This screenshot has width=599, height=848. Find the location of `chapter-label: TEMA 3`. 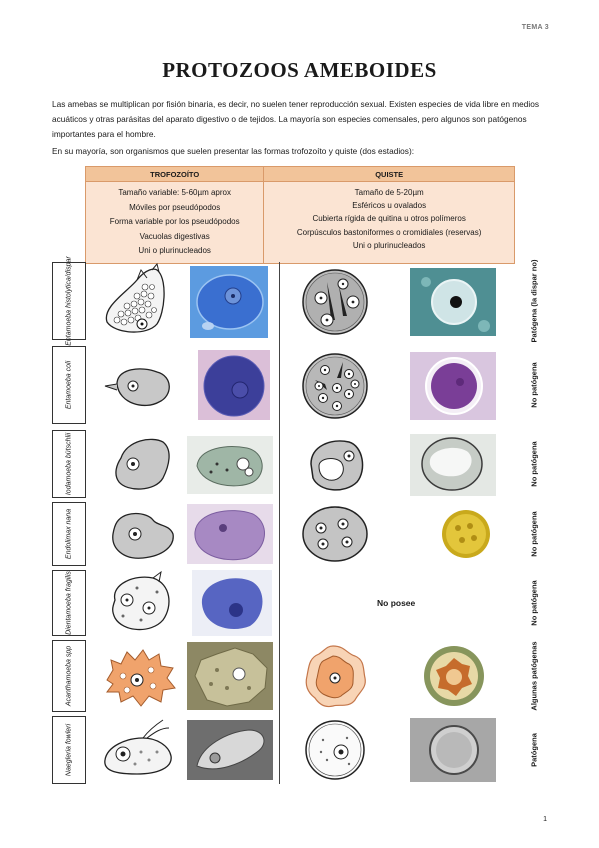

chapter-label: TEMA 3 is located at coordinates (535, 27).